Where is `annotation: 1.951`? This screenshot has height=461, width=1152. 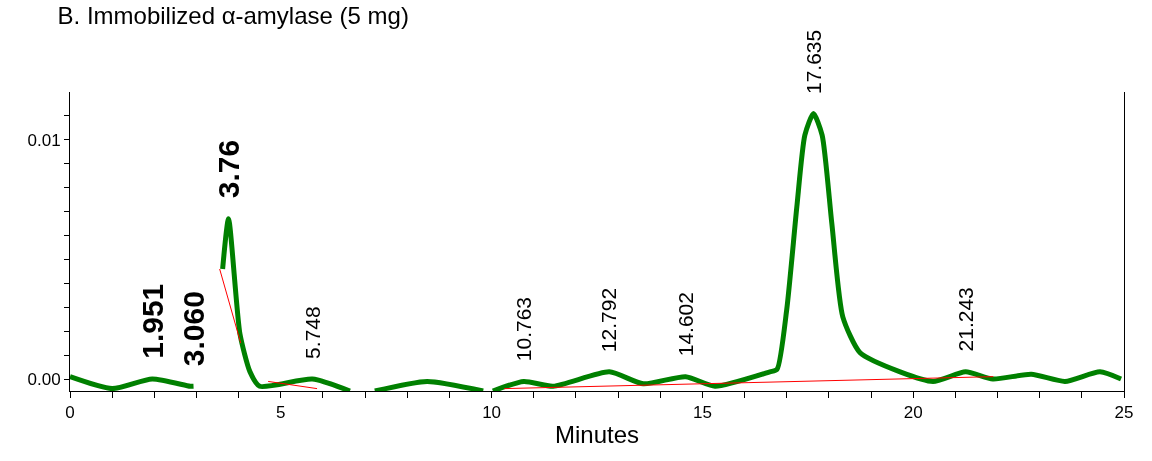 annotation: 1.951 is located at coordinates (152, 321).